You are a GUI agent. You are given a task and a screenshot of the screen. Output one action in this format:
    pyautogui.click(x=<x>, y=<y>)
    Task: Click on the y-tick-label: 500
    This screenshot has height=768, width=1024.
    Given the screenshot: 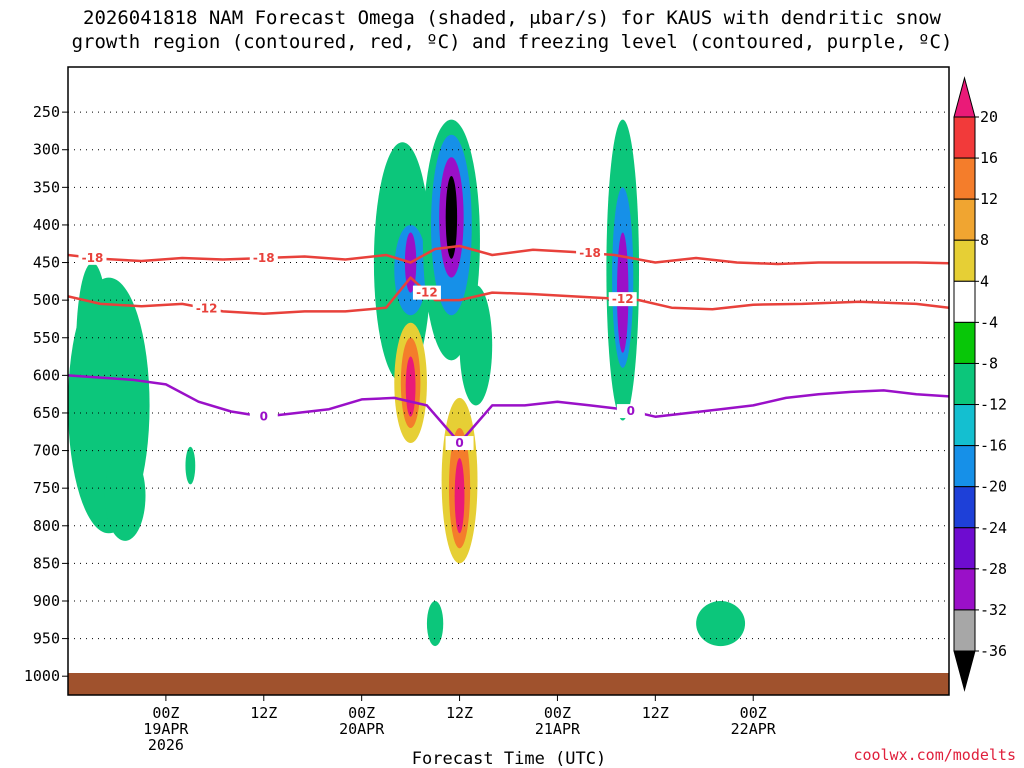 What is the action you would take?
    pyautogui.click(x=46, y=300)
    